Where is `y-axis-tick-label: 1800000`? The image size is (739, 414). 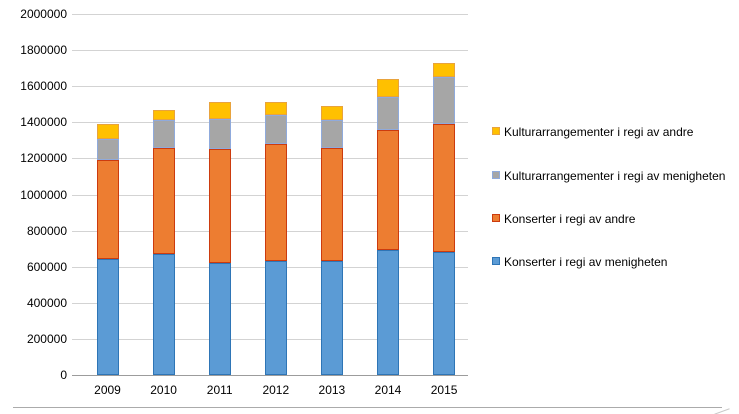 y-axis-tick-label: 1800000 is located at coordinates (43, 50).